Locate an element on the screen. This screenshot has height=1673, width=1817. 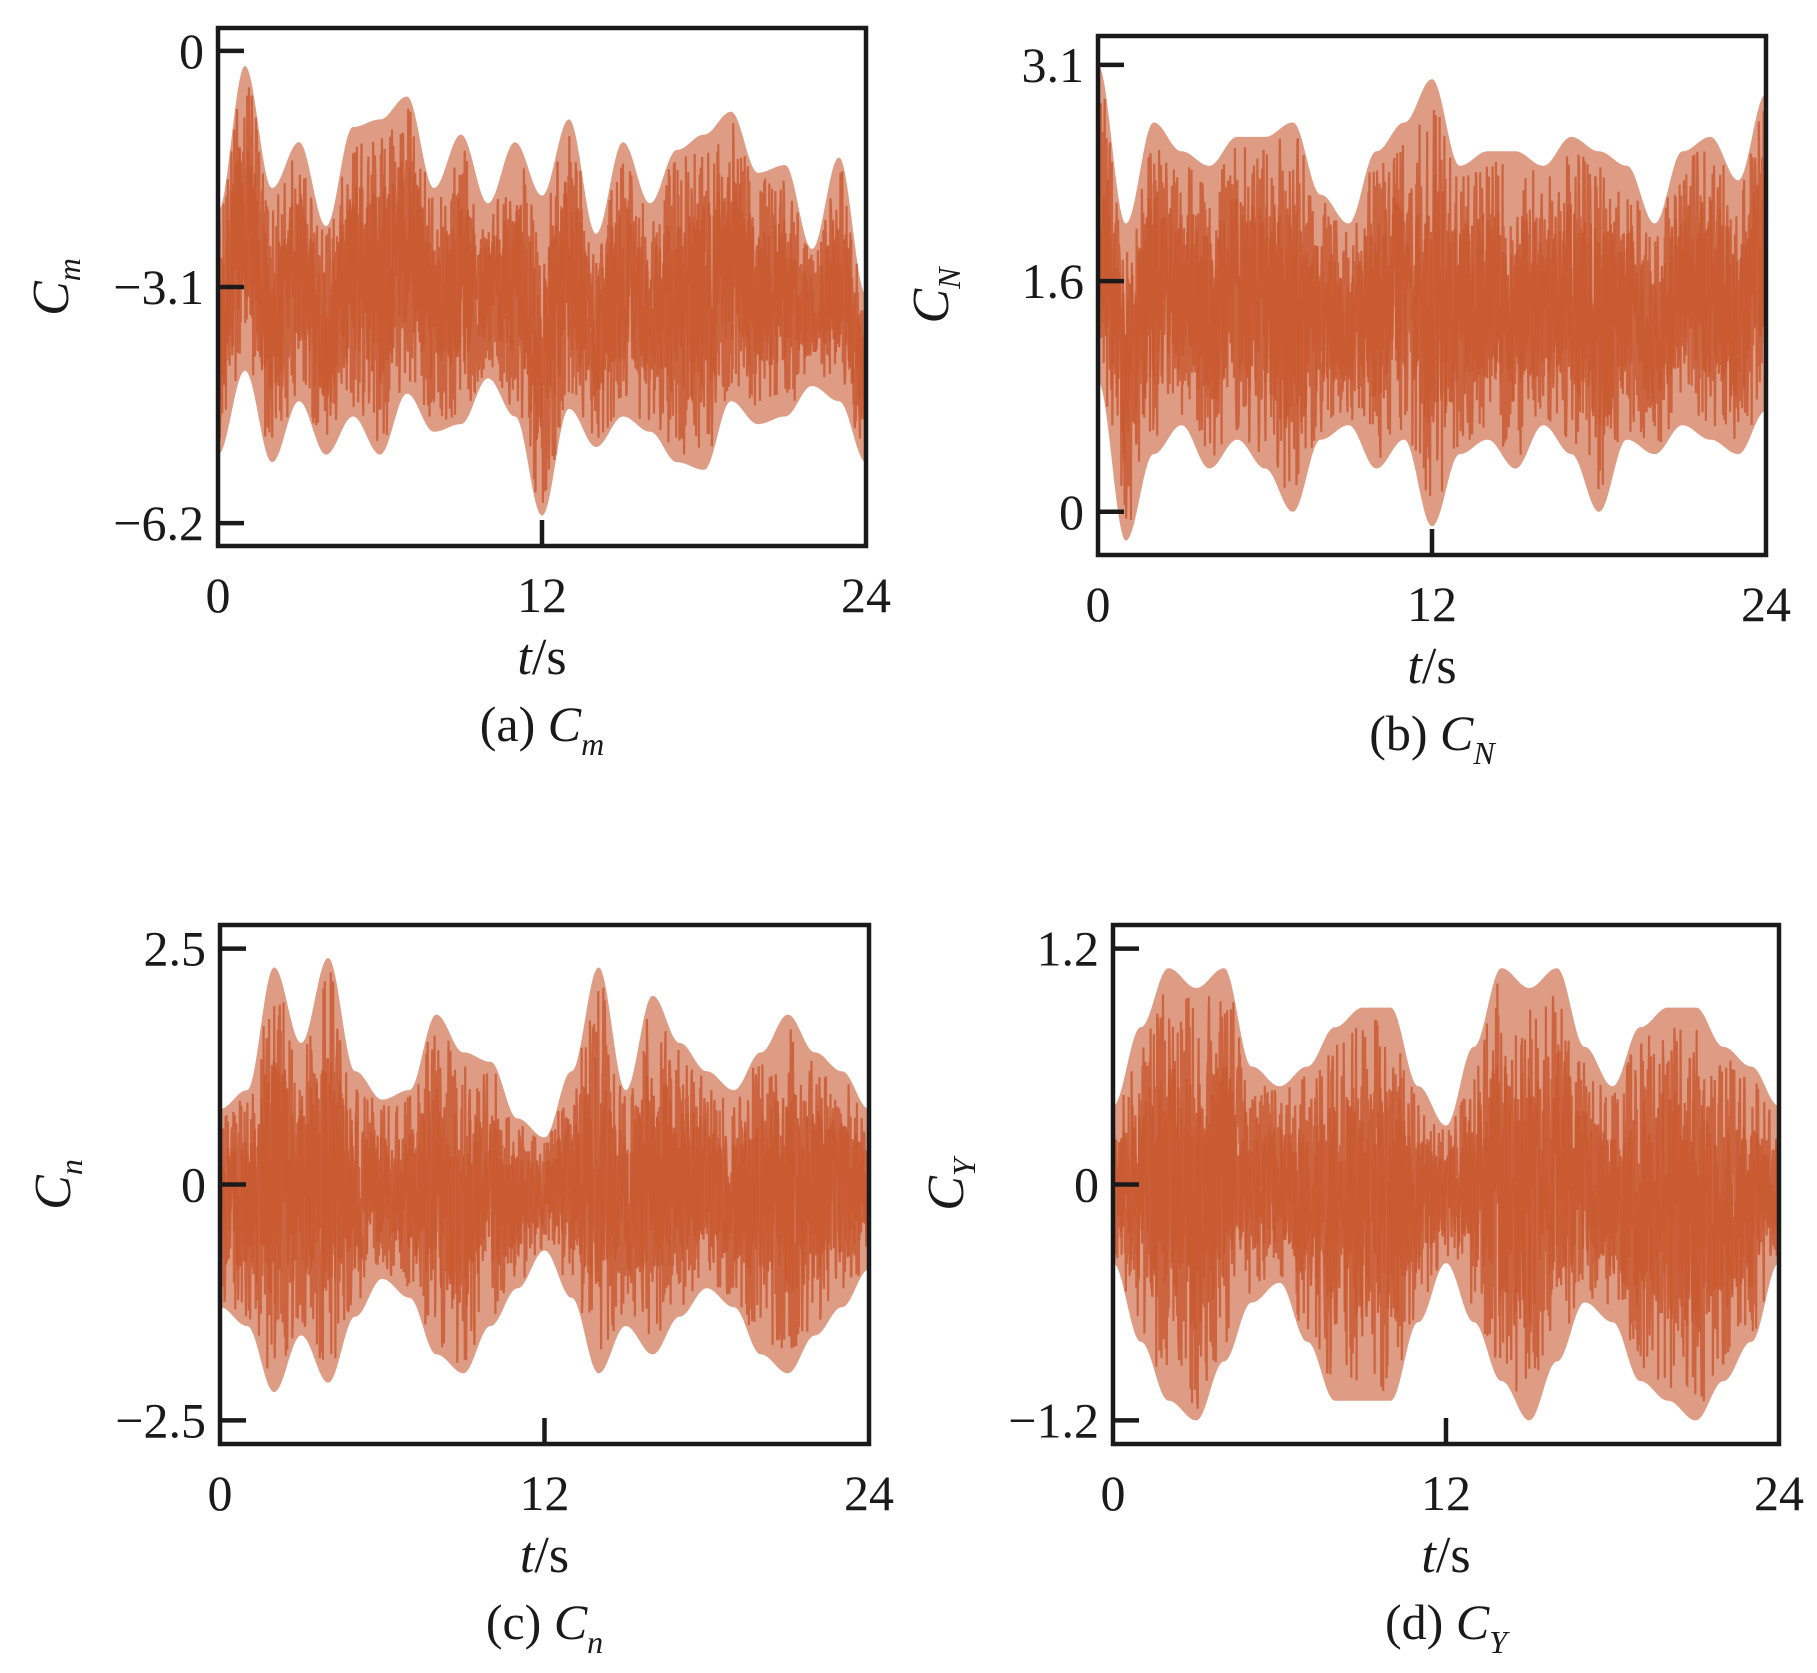
x-tick-label-b: 12 is located at coordinates (1432, 604).